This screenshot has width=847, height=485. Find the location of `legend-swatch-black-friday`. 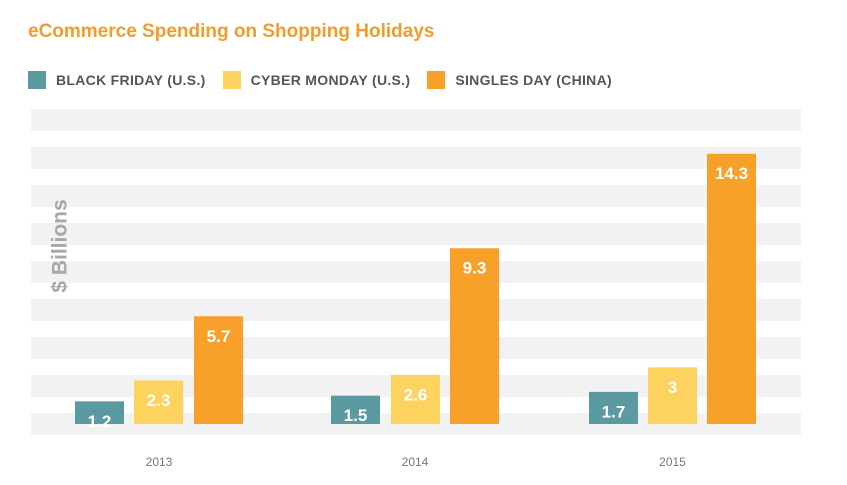

legend-swatch-black-friday is located at coordinates (37, 80).